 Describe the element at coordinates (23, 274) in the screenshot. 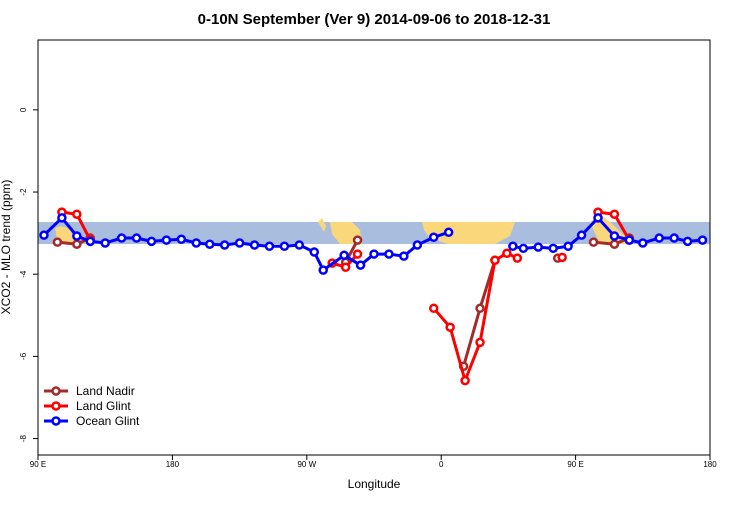

I see `y-tick-label: -4` at that location.